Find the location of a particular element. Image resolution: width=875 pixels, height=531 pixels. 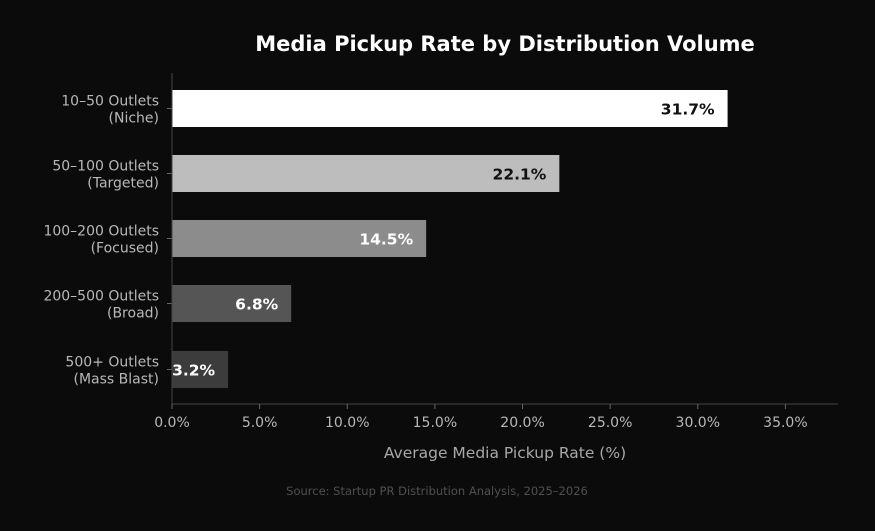

category-label: 500+ Outlets is located at coordinates (112, 363).